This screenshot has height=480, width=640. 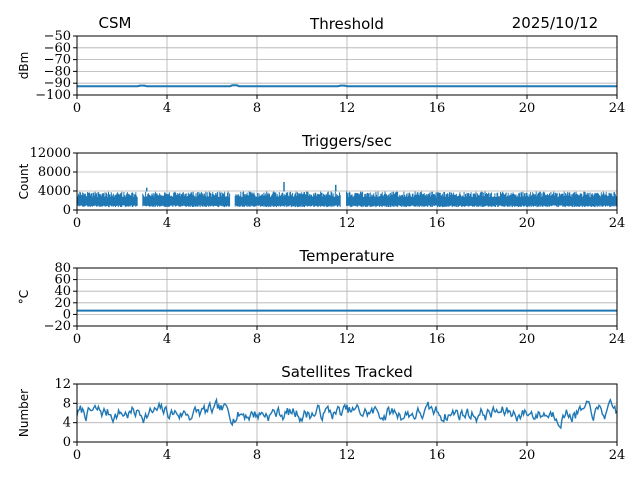 What do you see at coordinates (54, 191) in the screenshot?
I see `y-tick-label: 4000` at bounding box center [54, 191].